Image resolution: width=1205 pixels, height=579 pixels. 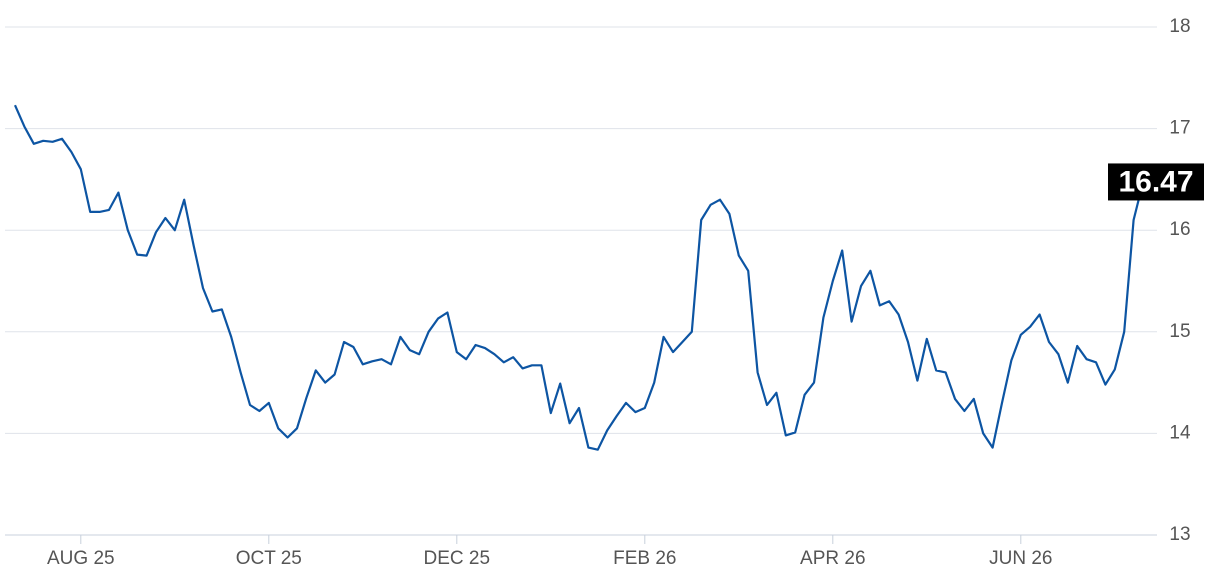 What do you see at coordinates (269, 558) in the screenshot?
I see `x-tick-label: OCT 25` at bounding box center [269, 558].